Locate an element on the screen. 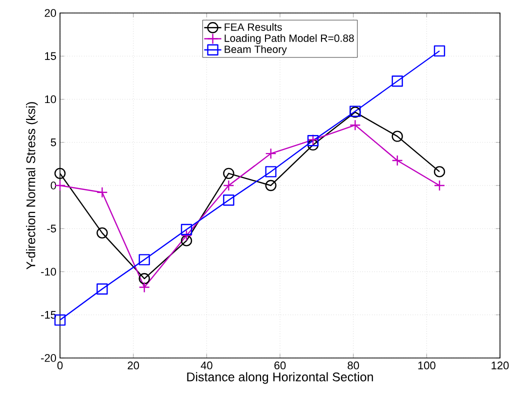  y-tick-label: 20 is located at coordinates (50, 13).